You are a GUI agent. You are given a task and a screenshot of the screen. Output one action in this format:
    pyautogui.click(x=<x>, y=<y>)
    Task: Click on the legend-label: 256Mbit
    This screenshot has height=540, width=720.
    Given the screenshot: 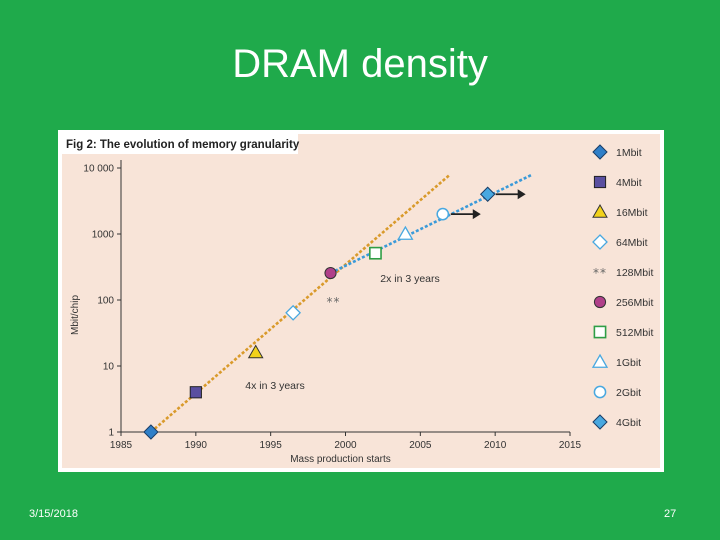 What is the action you would take?
    pyautogui.click(x=634, y=303)
    